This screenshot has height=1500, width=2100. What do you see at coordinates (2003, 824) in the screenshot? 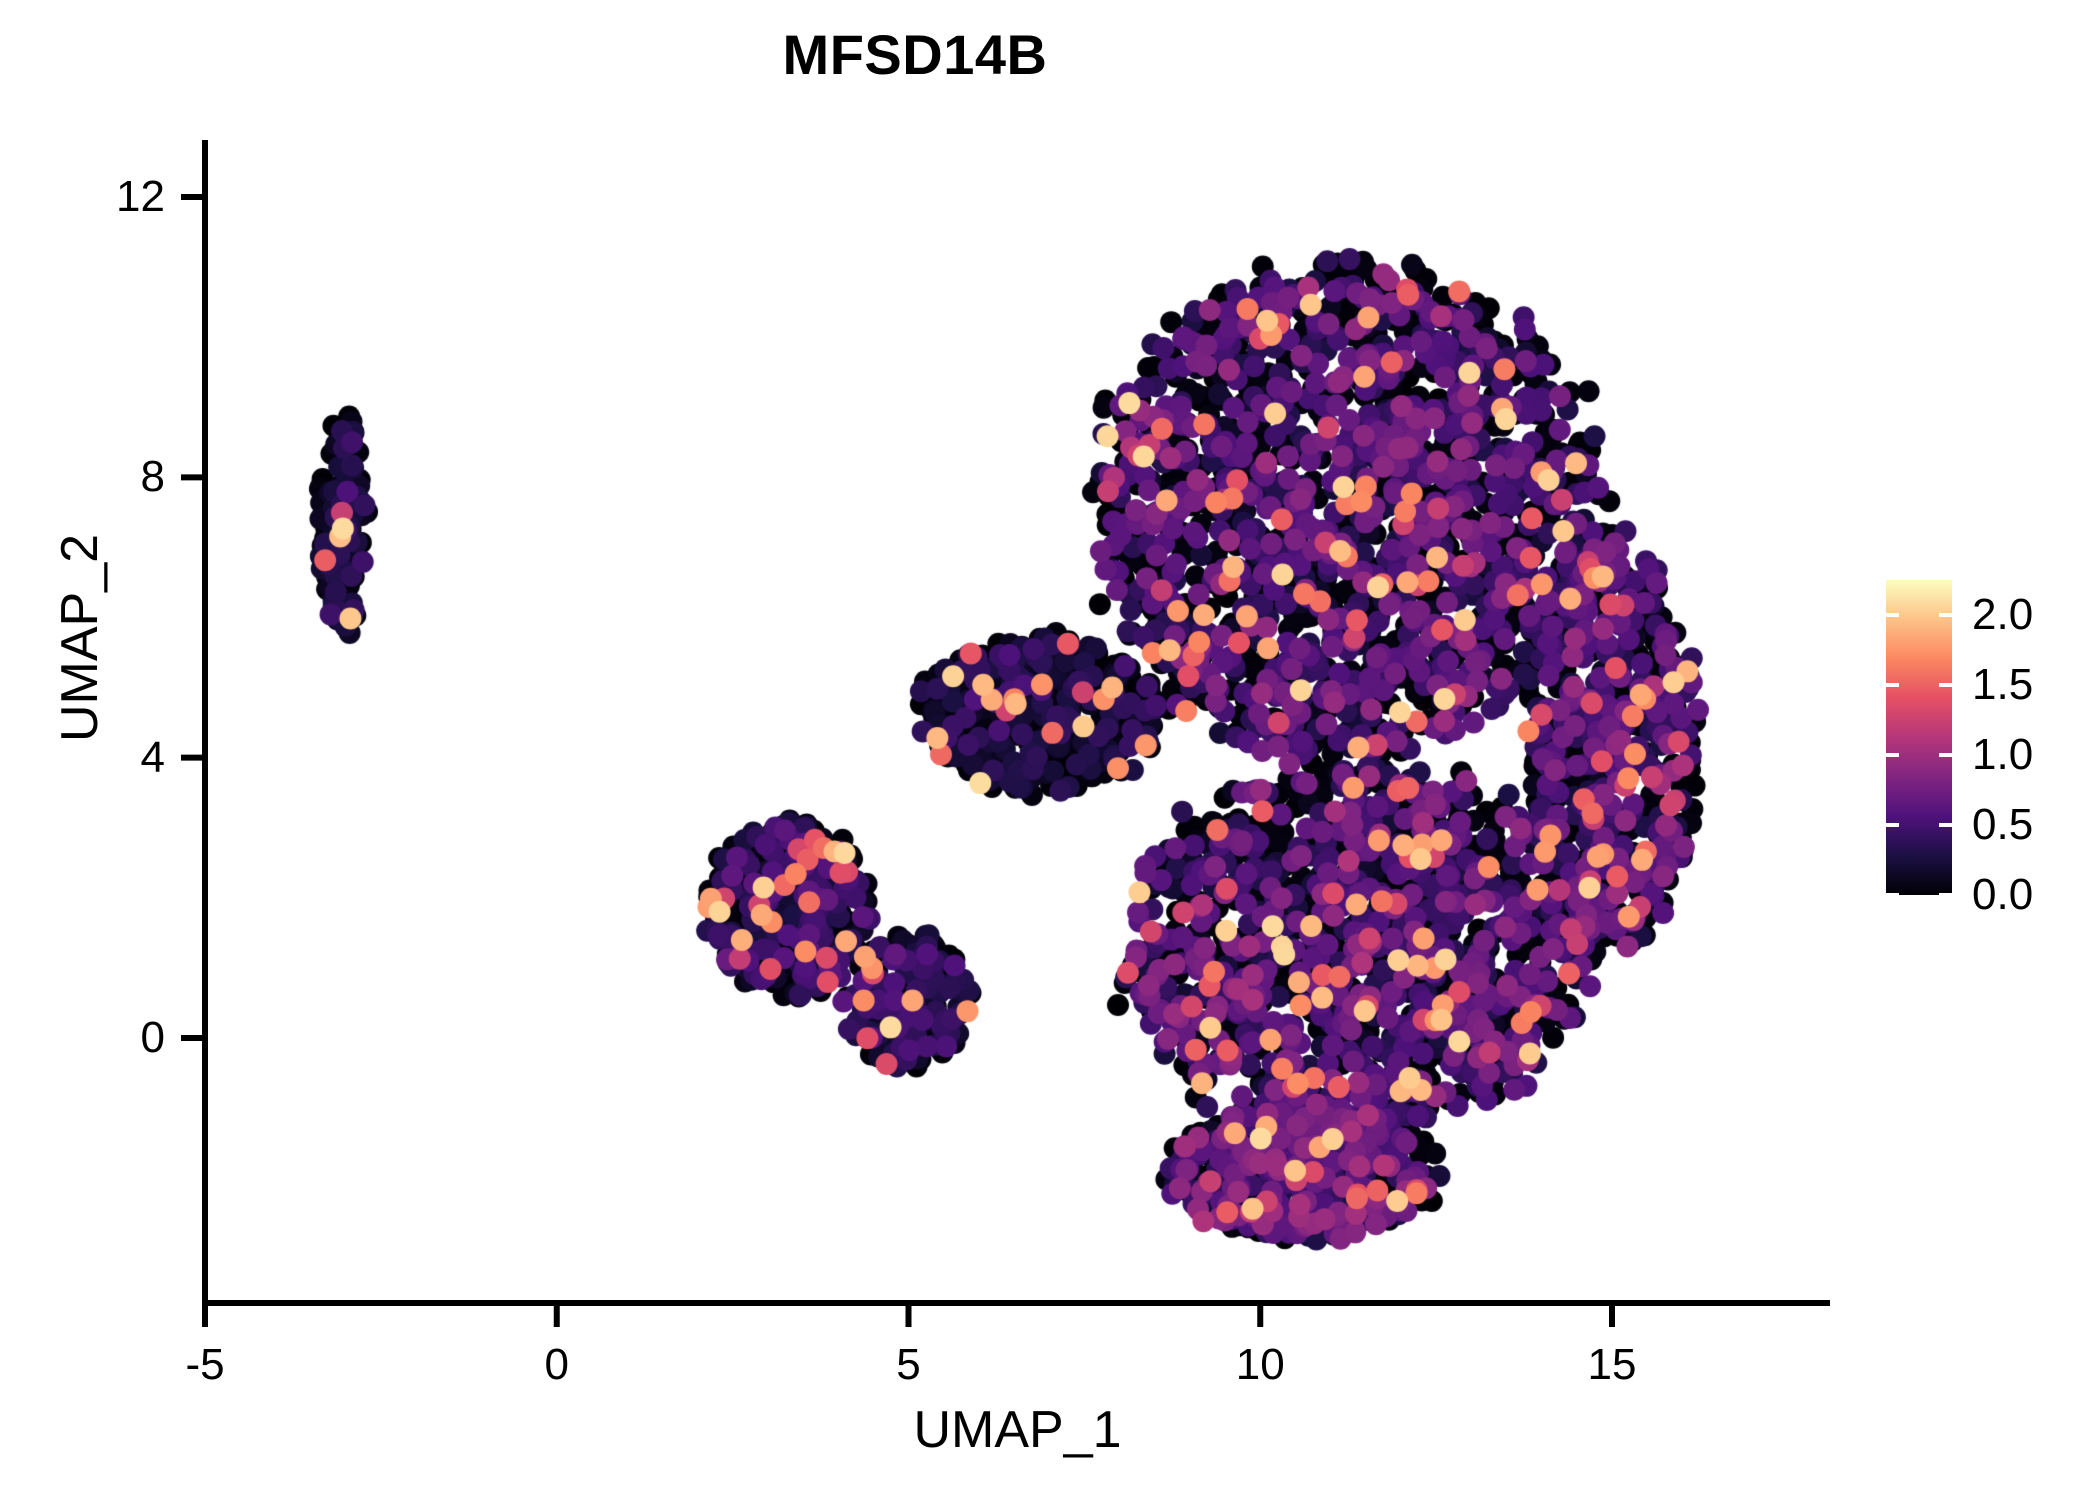
I see `colorbar-tick-label: 0.5` at bounding box center [2003, 824].